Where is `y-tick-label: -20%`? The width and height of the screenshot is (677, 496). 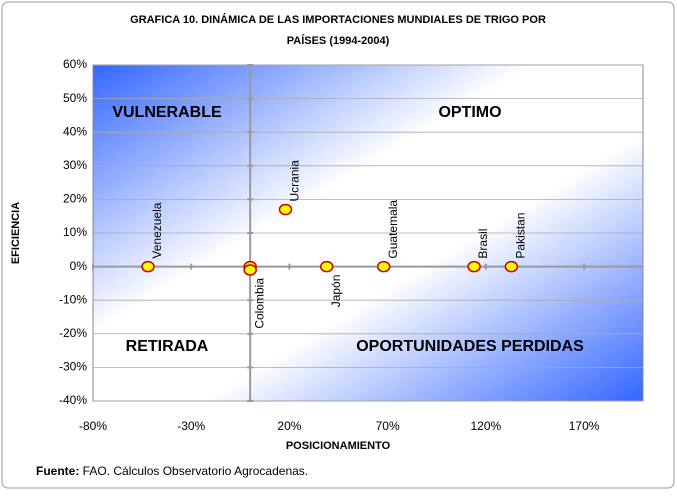
y-tick-label: -20% is located at coordinates (73, 333).